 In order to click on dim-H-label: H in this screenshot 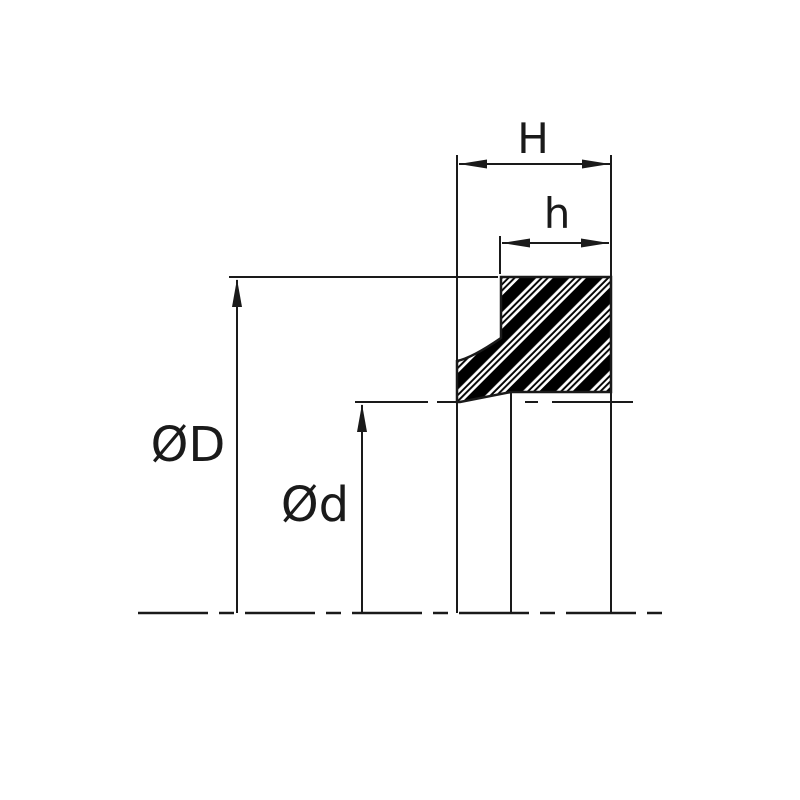, I will do `click(533, 138)`.